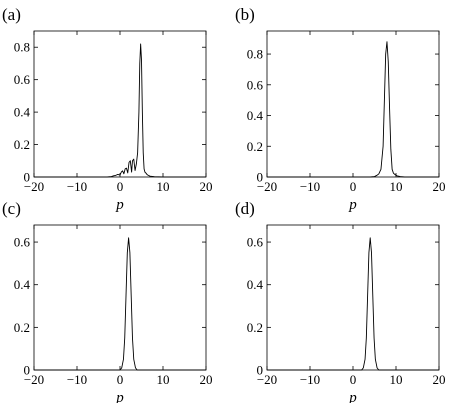  What do you see at coordinates (245, 14) in the screenshot?
I see `panel-label: (b)` at bounding box center [245, 14].